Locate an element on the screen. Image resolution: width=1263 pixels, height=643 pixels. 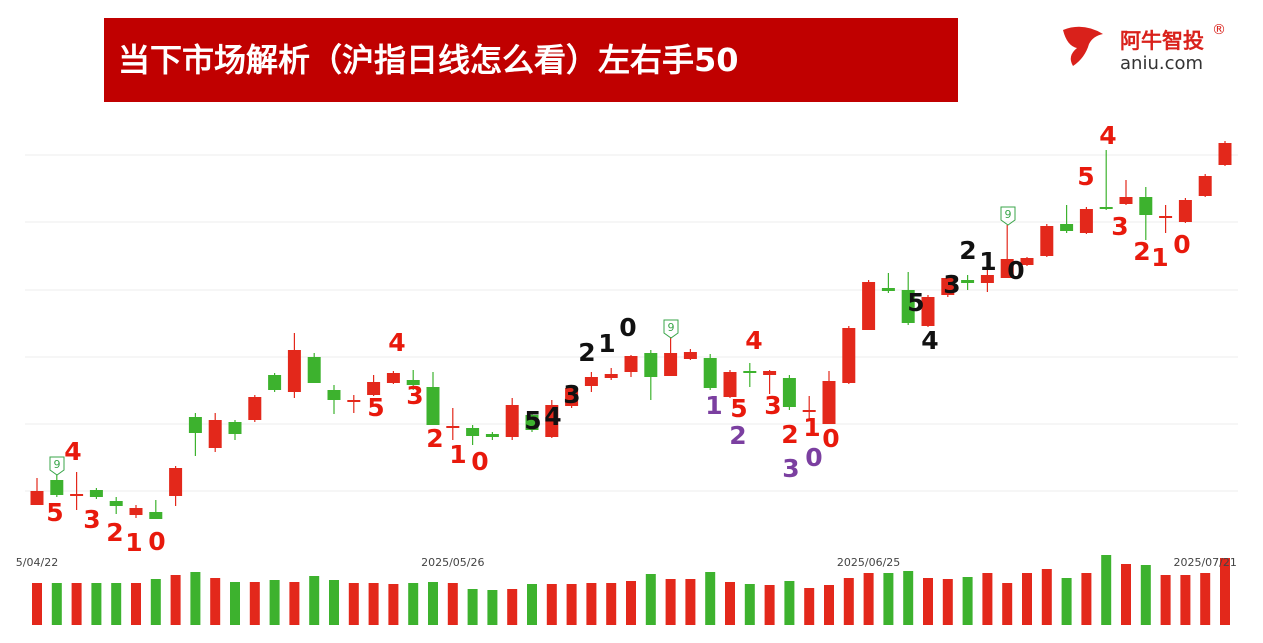
x-tick-label: 2025/06/25 is located at coordinates (868, 562).